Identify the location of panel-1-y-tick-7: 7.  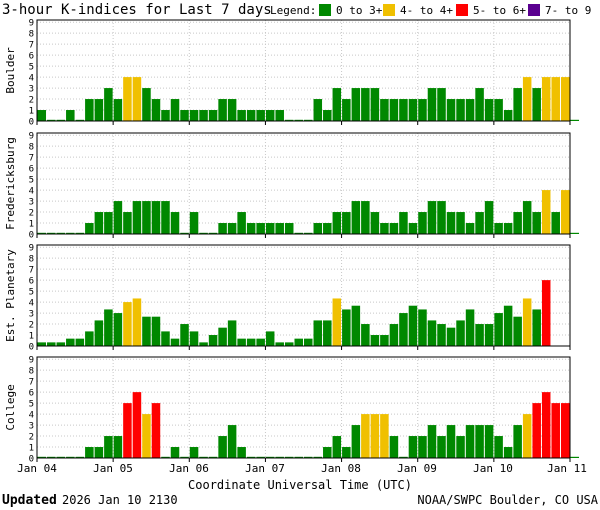
(31, 159).